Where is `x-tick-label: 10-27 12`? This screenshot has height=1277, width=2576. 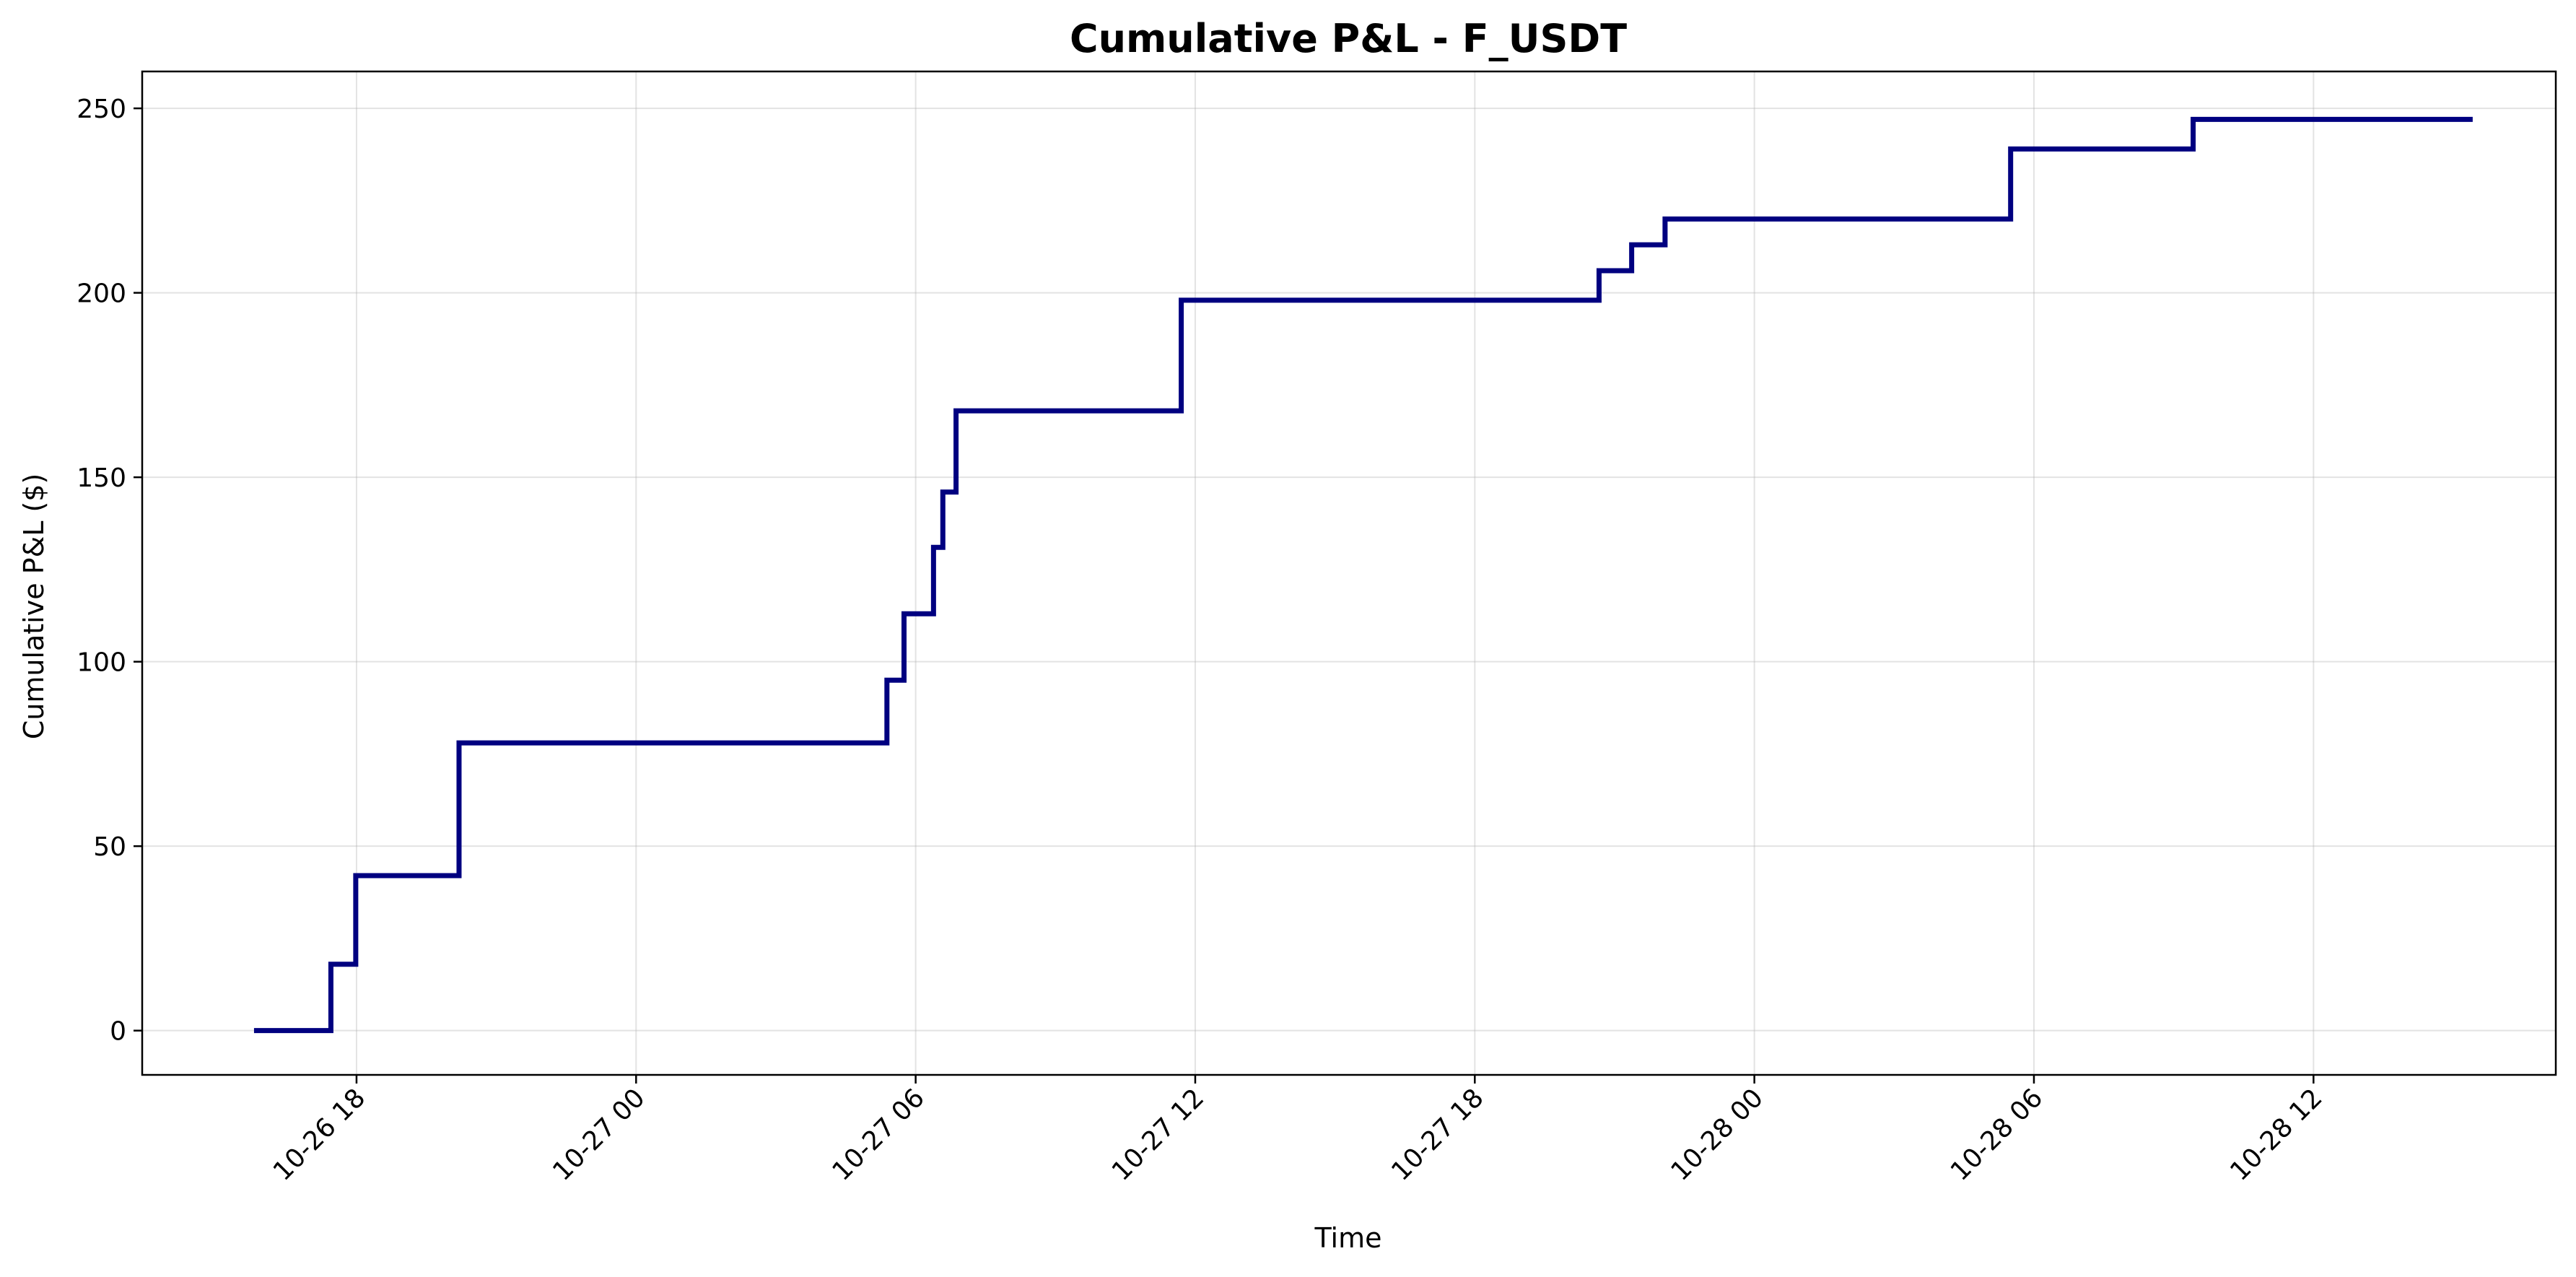 x-tick-label: 10-27 12 is located at coordinates (1158, 1134).